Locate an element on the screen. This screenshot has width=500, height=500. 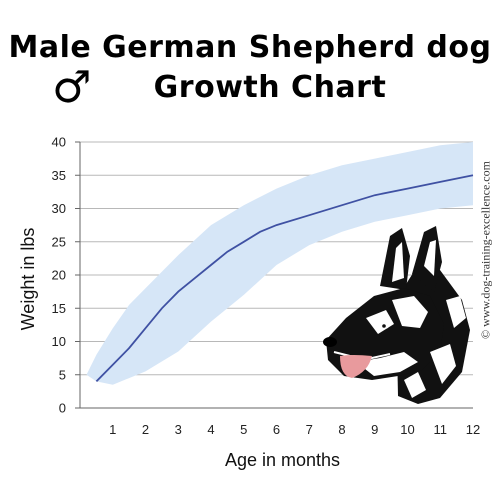
chart-title-line2: Growth Chart is located at coordinates (270, 87).